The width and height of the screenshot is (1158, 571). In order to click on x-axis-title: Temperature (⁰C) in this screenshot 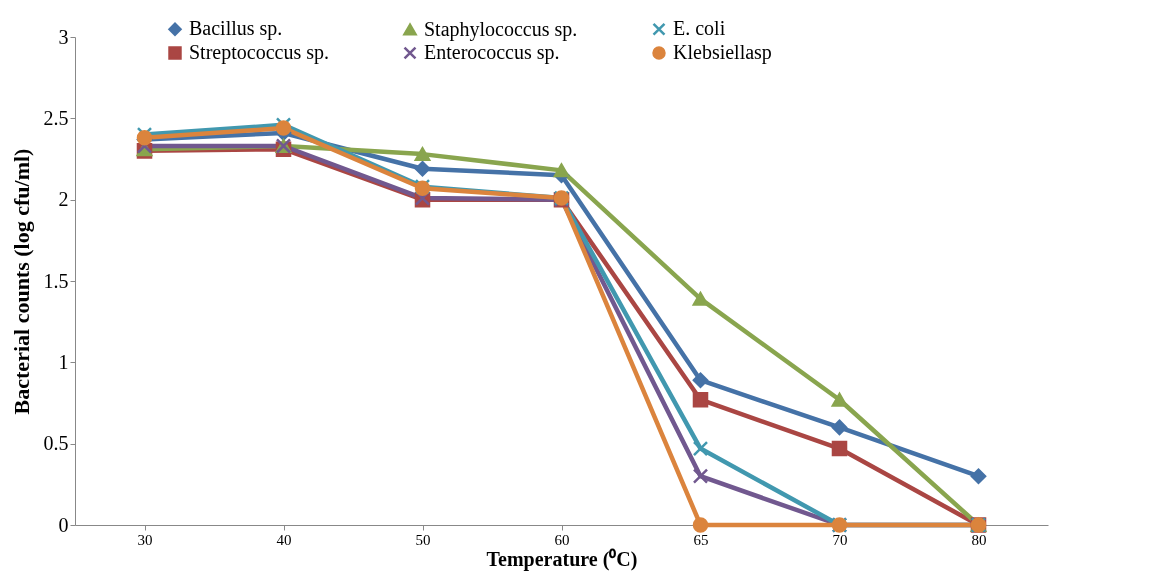, I will do `click(562, 559)`.